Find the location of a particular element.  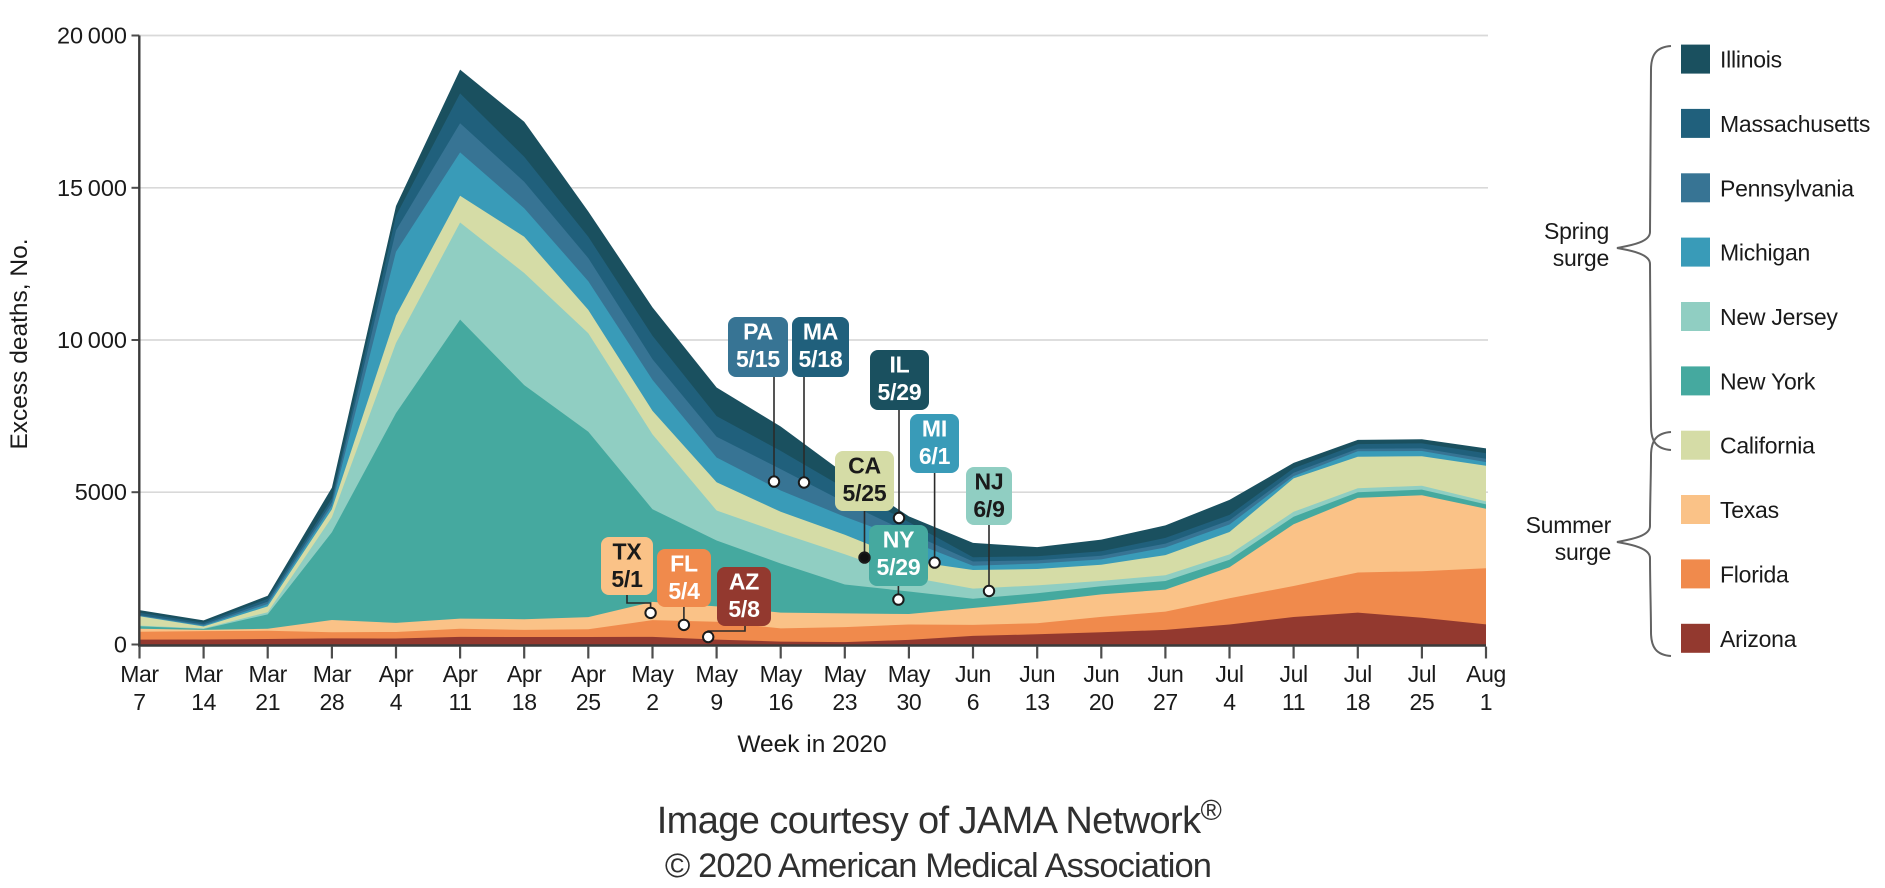

svg-text: FL is located at coordinates (684, 564).